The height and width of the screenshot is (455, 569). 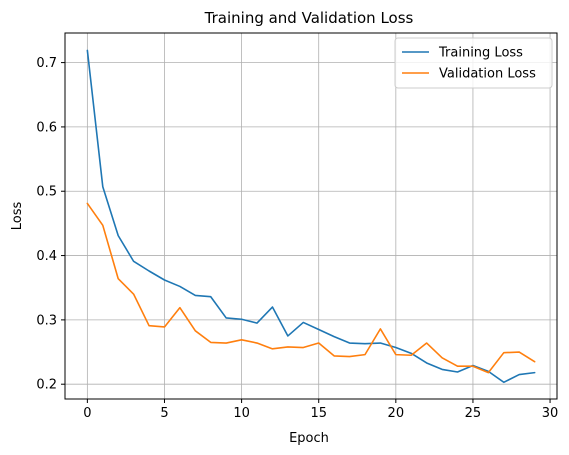 I want to click on y-tick-label: 0.3, so click(x=46, y=320).